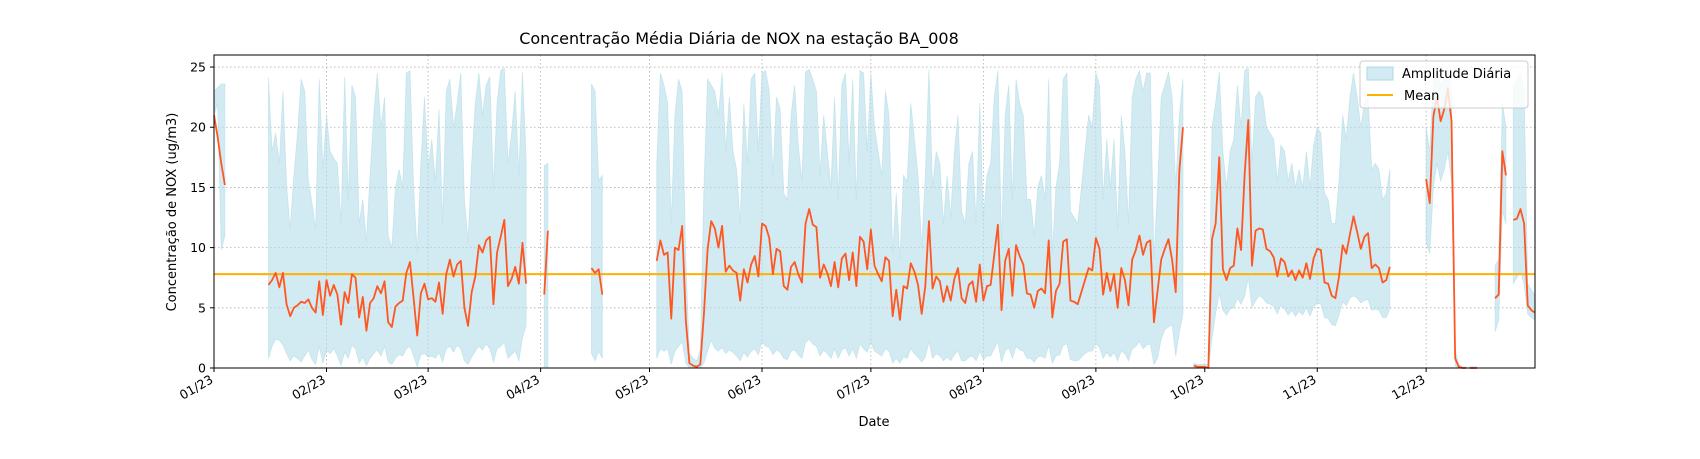 This screenshot has width=1700, height=459. I want to click on y-tick-label: 0, so click(202, 368).